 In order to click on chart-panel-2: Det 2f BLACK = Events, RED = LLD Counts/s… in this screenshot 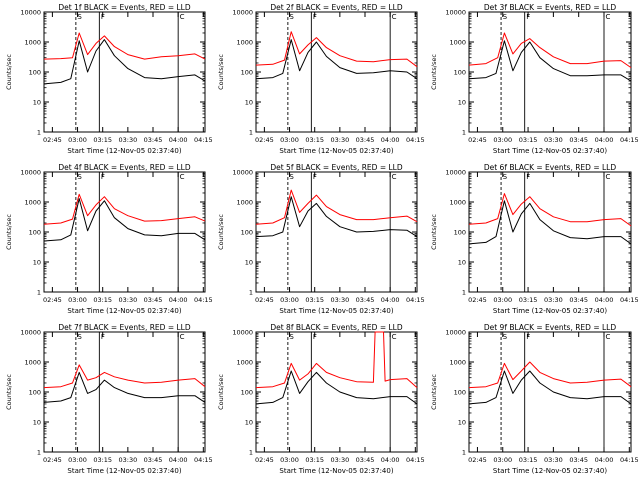, I will do `click(321, 79)`.